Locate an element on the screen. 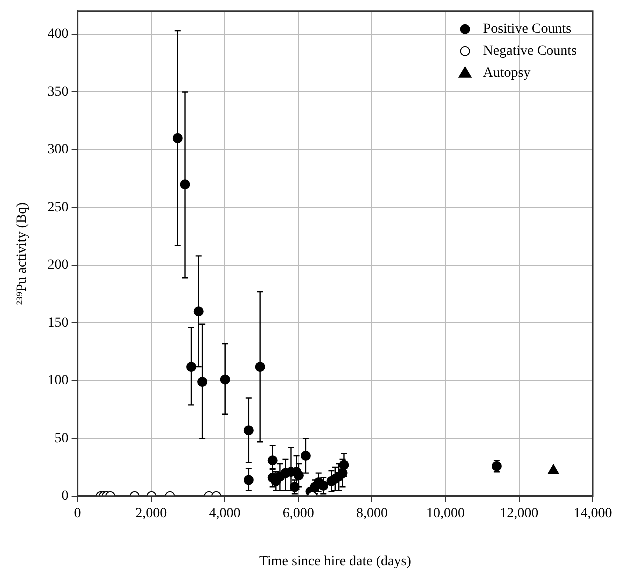 The height and width of the screenshot is (584, 618). y-tick-label: 300 is located at coordinates (58, 150).